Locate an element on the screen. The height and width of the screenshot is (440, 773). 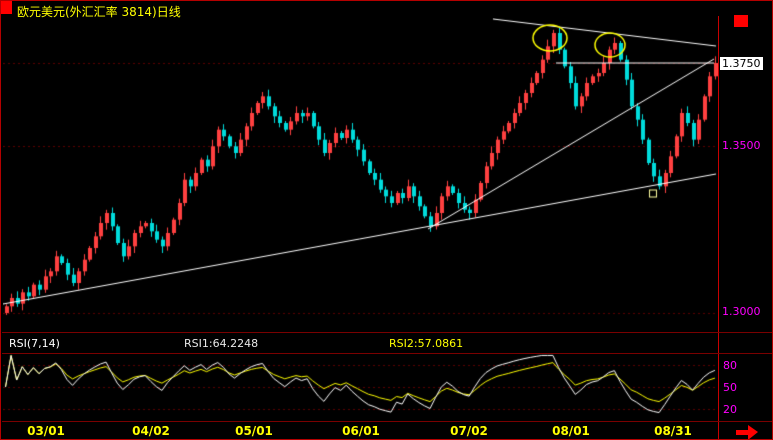
rsi-level-label: 80 is located at coordinates (730, 365).